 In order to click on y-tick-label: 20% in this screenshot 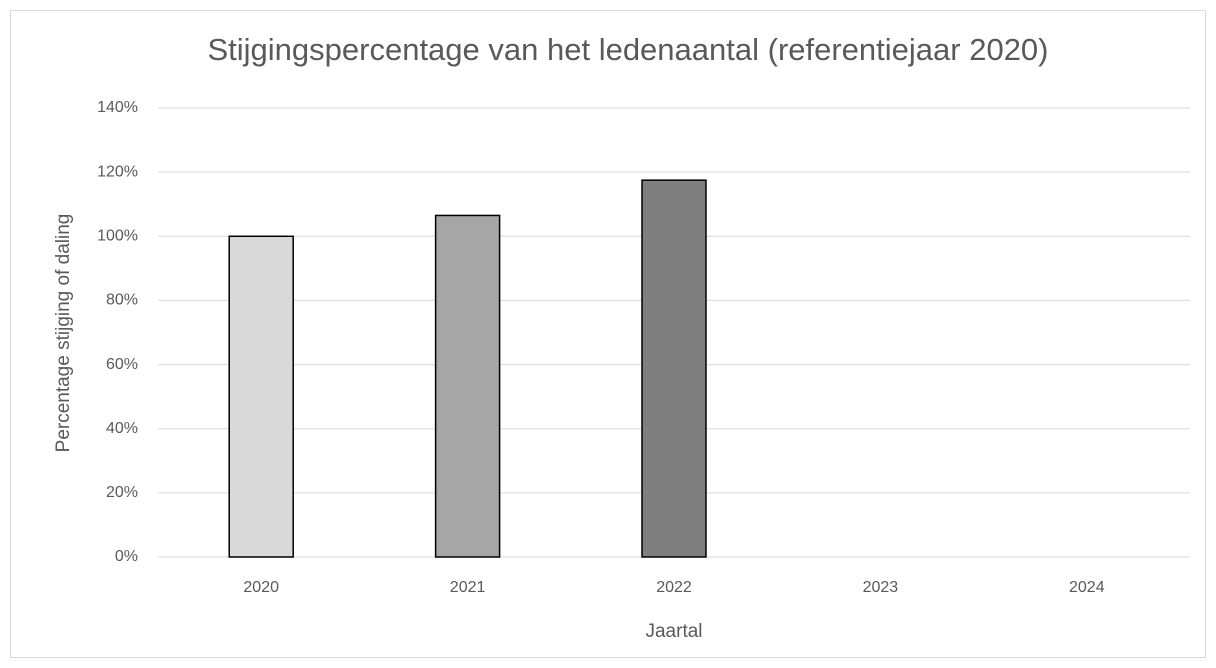, I will do `click(122, 492)`.